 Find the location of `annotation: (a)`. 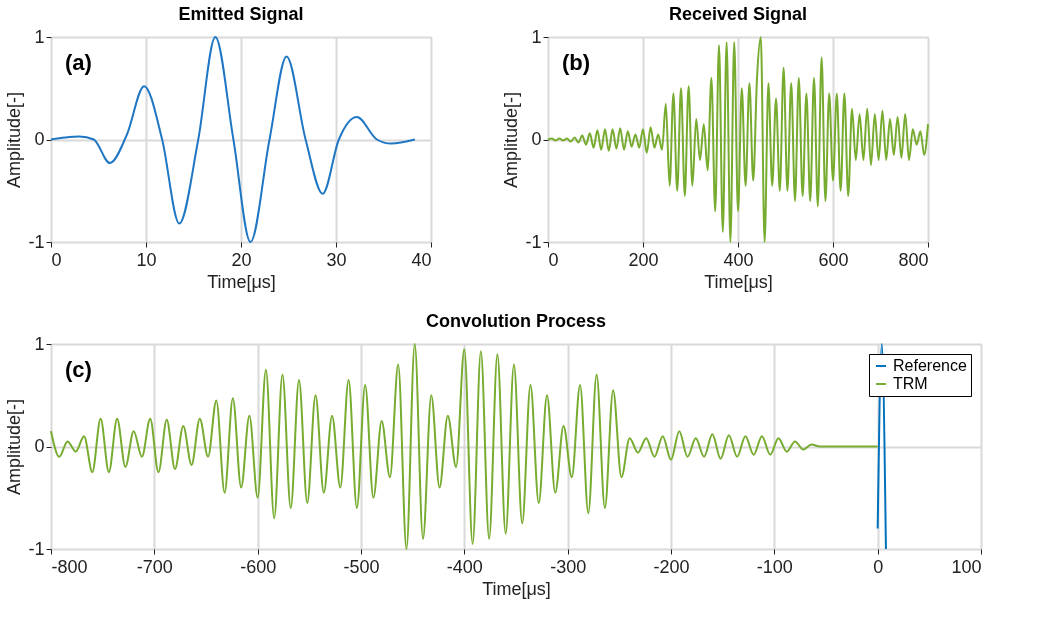

annotation: (a) is located at coordinates (78, 62).